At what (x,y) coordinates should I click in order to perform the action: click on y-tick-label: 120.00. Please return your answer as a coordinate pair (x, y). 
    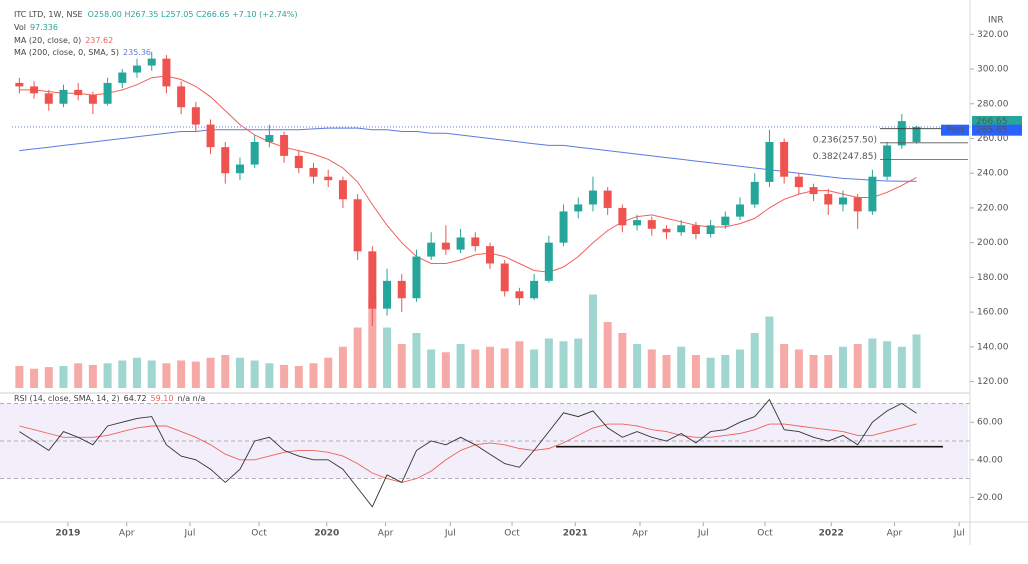
    Looking at the image, I should click on (993, 382).